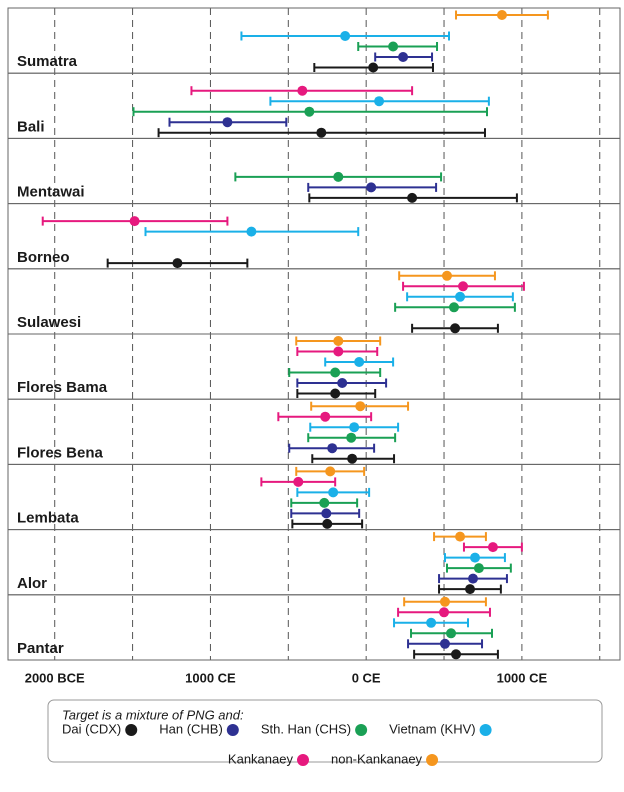 Image resolution: width=624 pixels, height=792 pixels. Describe the element at coordinates (261, 758) in the screenshot. I see `legend-label: Kankanaey` at that location.